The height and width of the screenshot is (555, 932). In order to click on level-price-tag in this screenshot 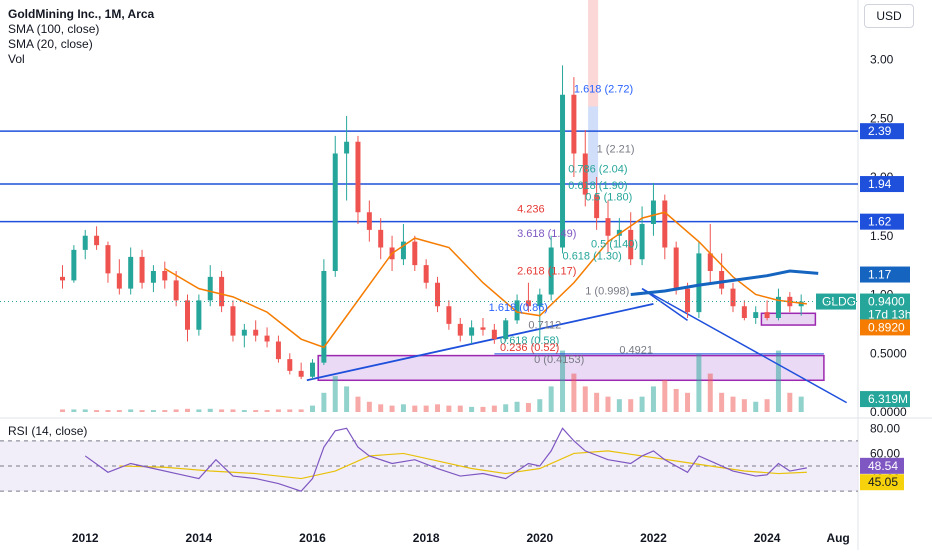, I will do `click(882, 221)`.